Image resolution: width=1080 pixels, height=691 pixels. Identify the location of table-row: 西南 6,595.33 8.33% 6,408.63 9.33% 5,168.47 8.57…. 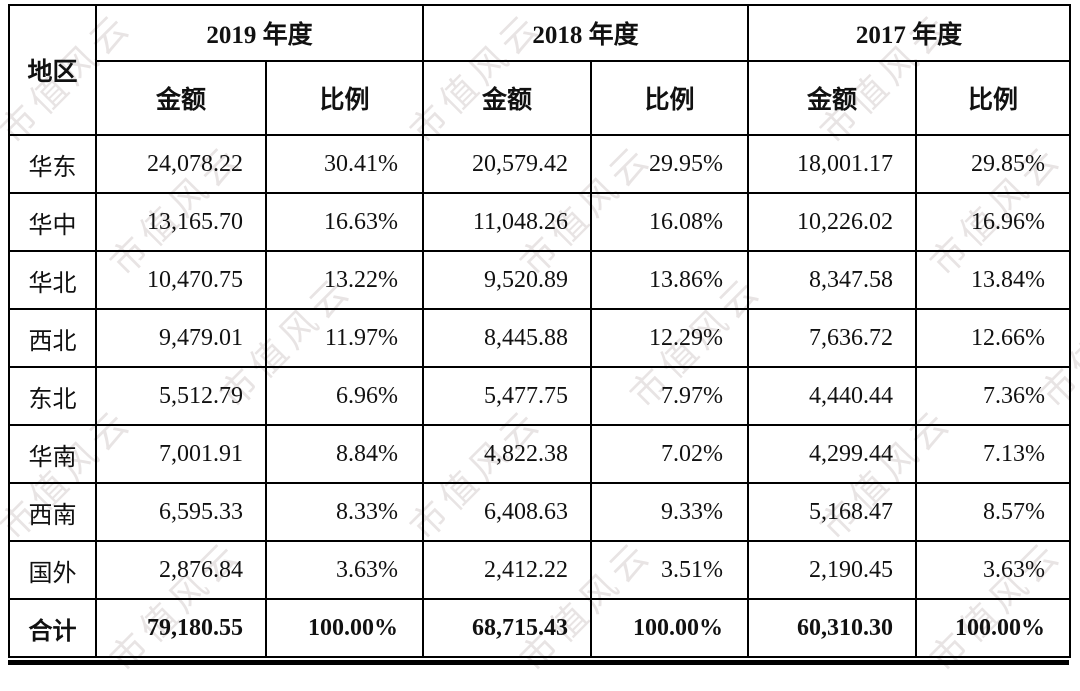
(540, 512).